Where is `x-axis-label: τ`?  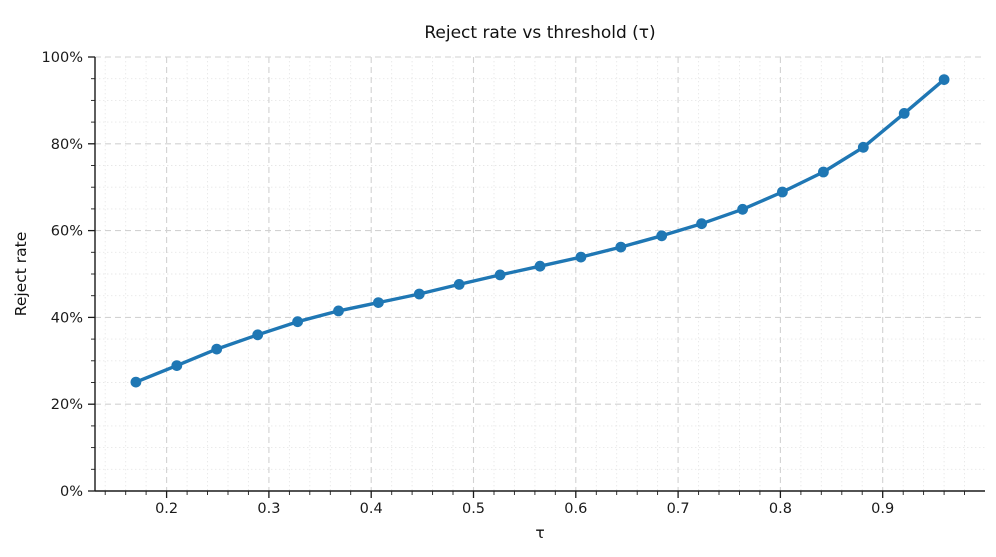 x-axis-label: τ is located at coordinates (540, 533).